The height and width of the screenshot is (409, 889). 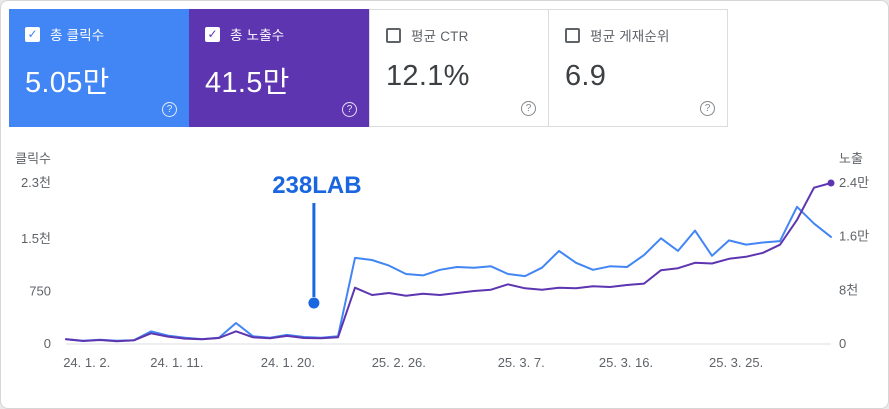 I want to click on annotation-label: 238LAB, so click(x=316, y=185).